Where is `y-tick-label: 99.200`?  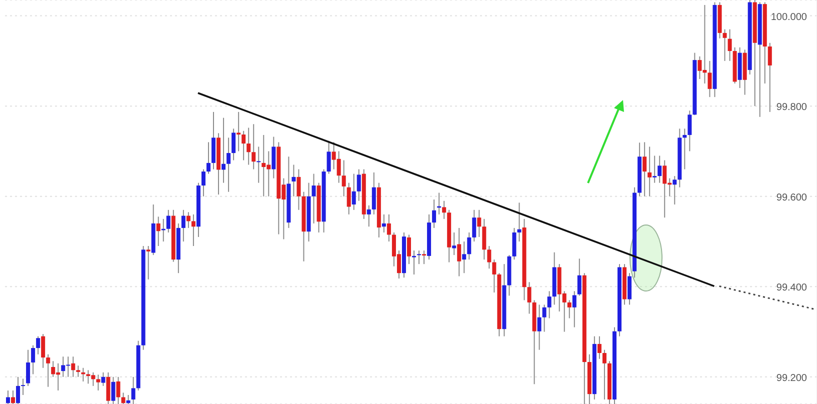 y-tick-label: 99.200 is located at coordinates (792, 378).